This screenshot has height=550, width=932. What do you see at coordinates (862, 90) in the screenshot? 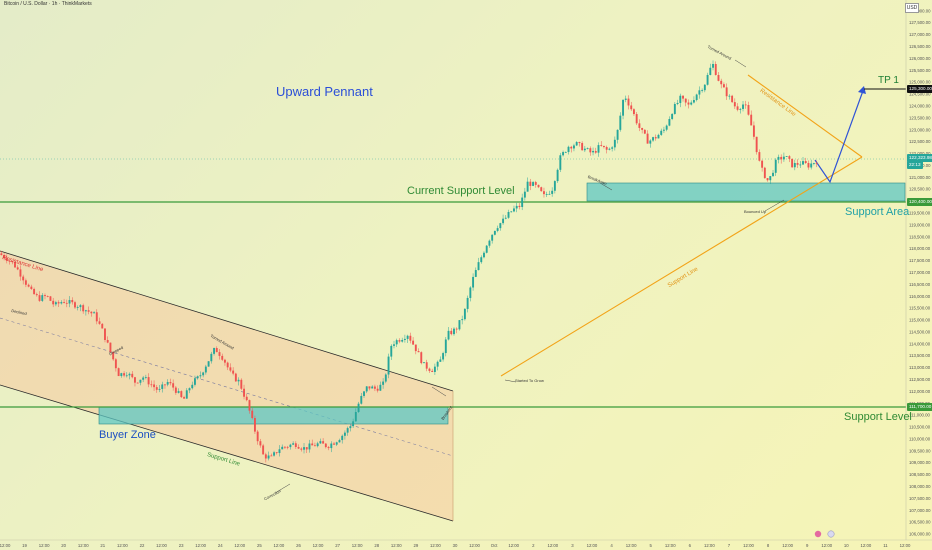
I see `projection-arrowhead` at bounding box center [862, 90].